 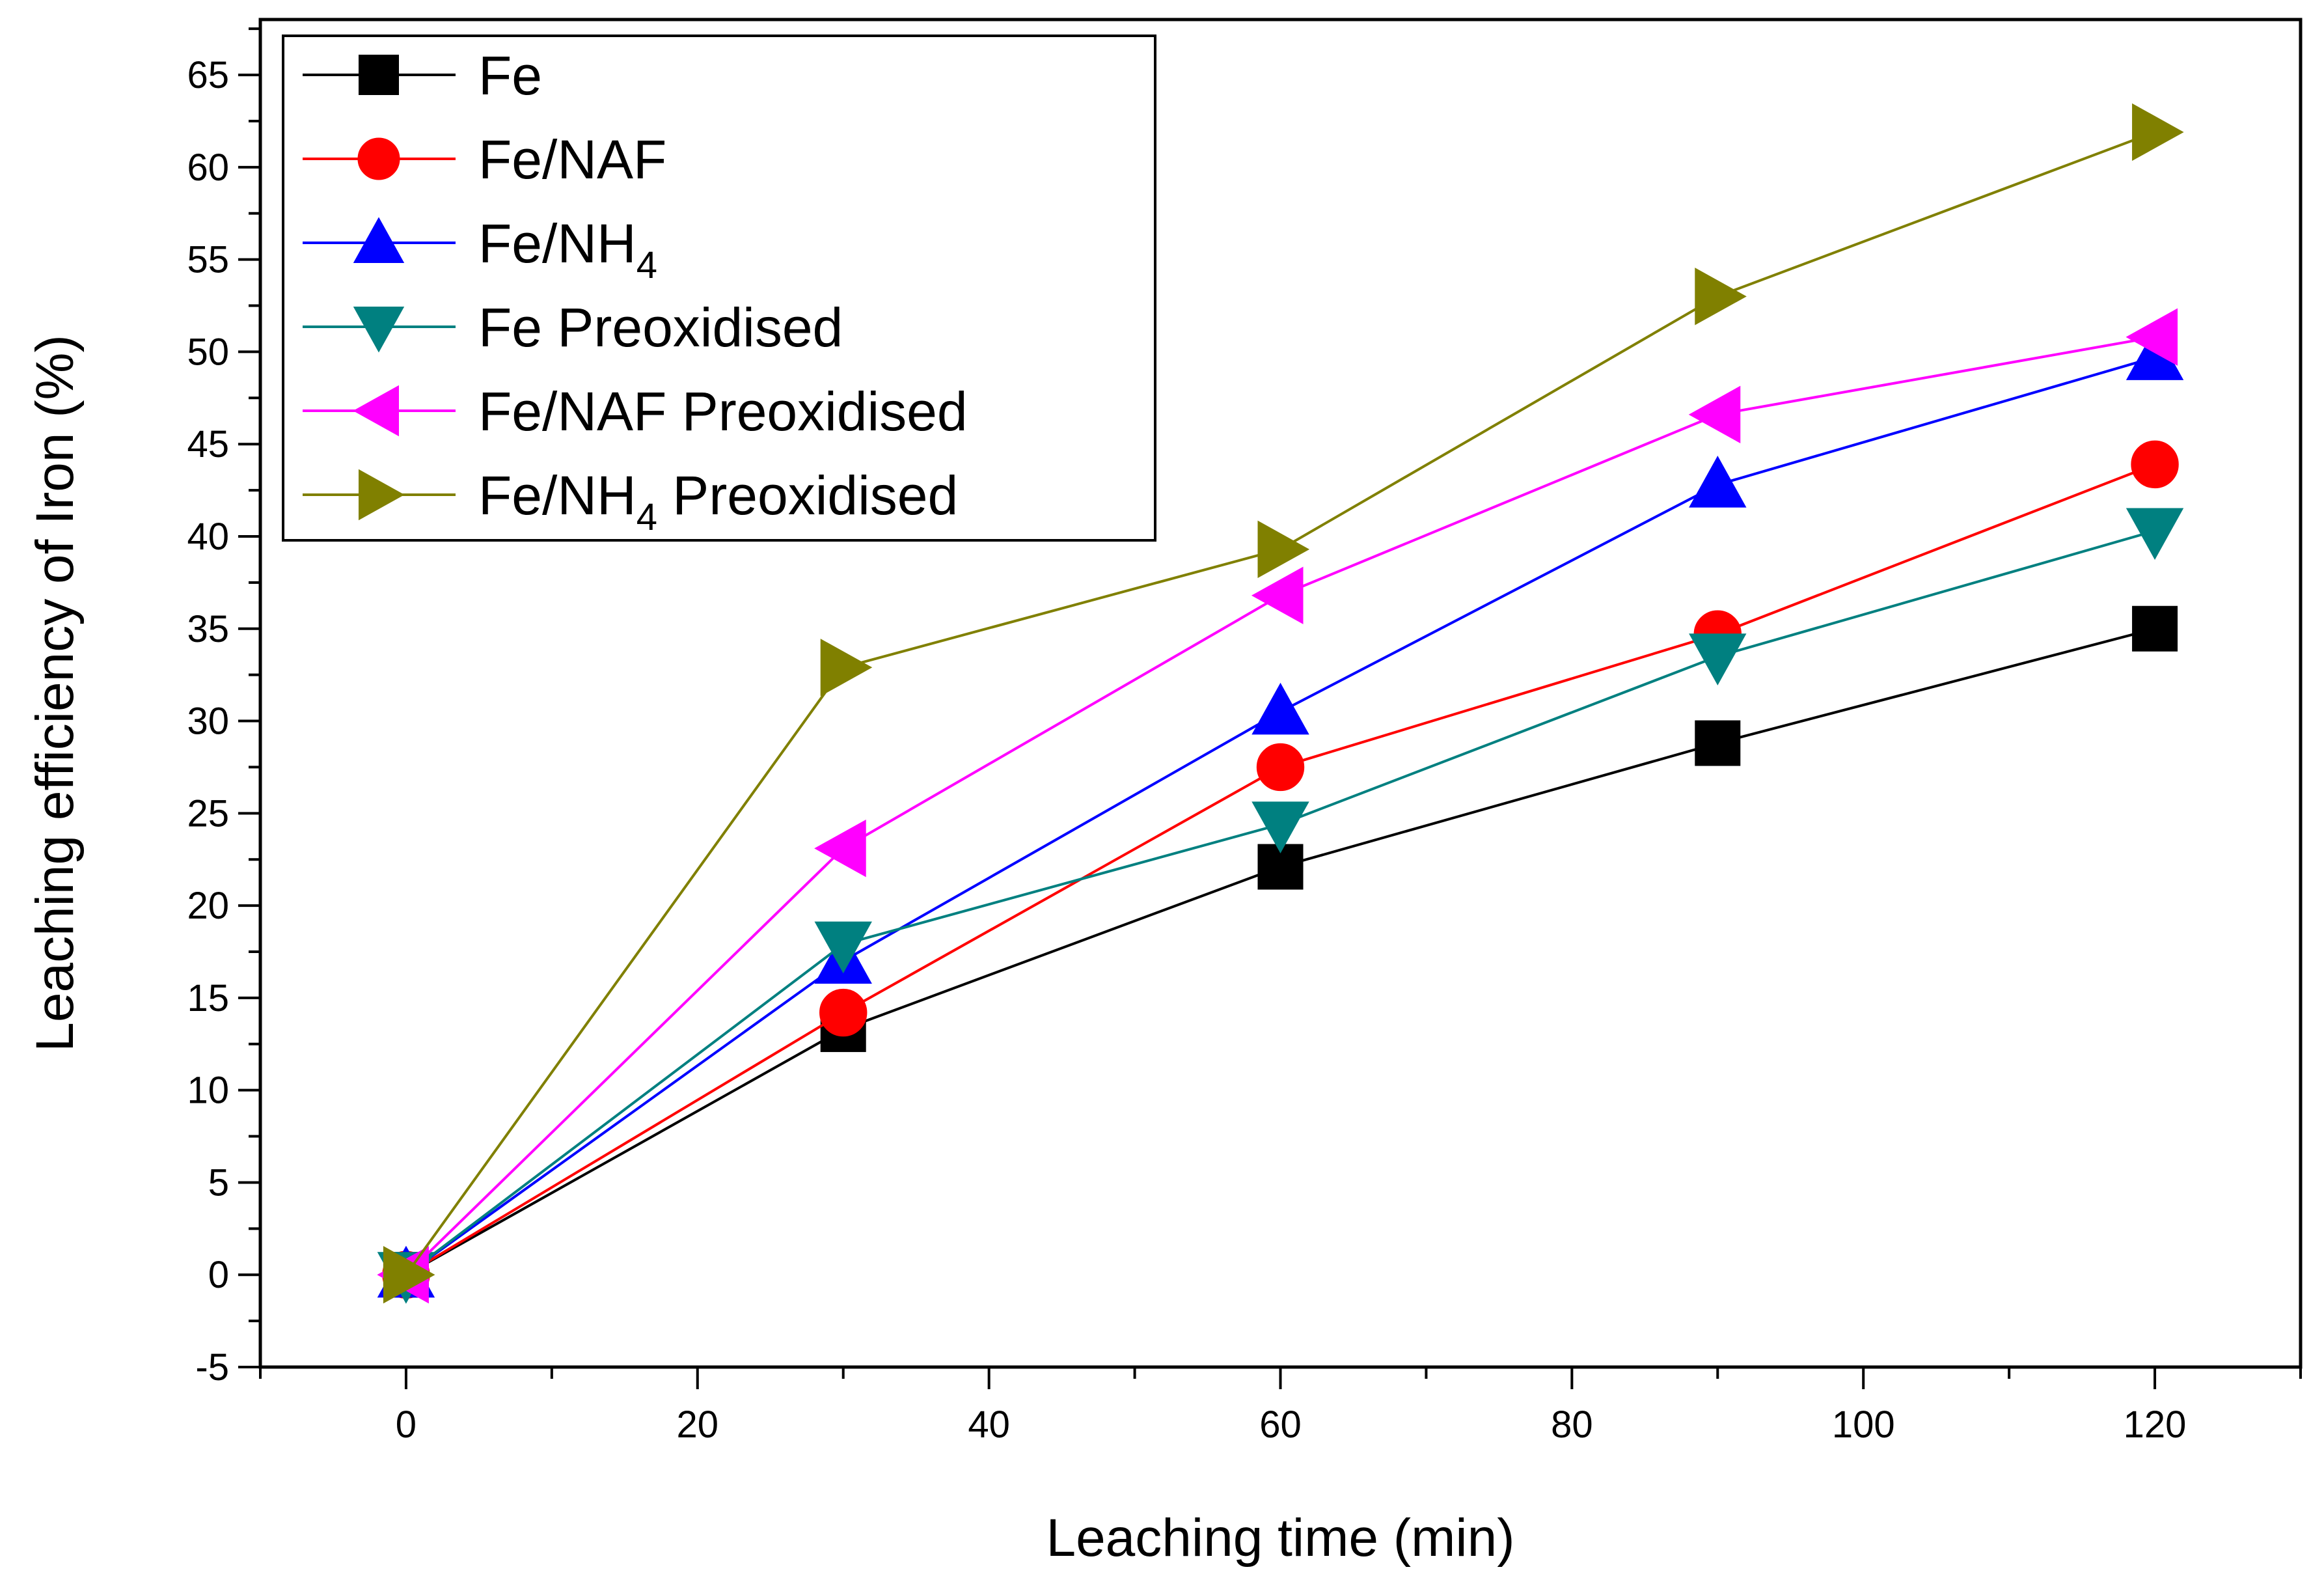 I want to click on y-tick-label: 60, so click(x=208, y=167).